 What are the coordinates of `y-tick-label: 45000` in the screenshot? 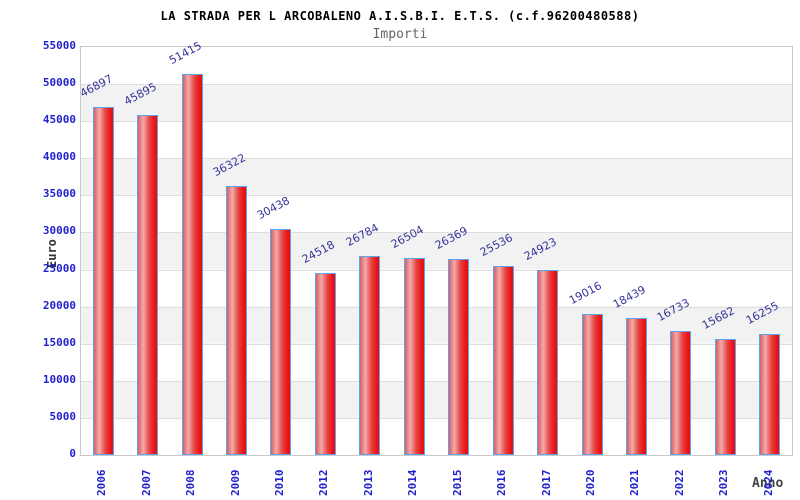 It's located at (59, 120).